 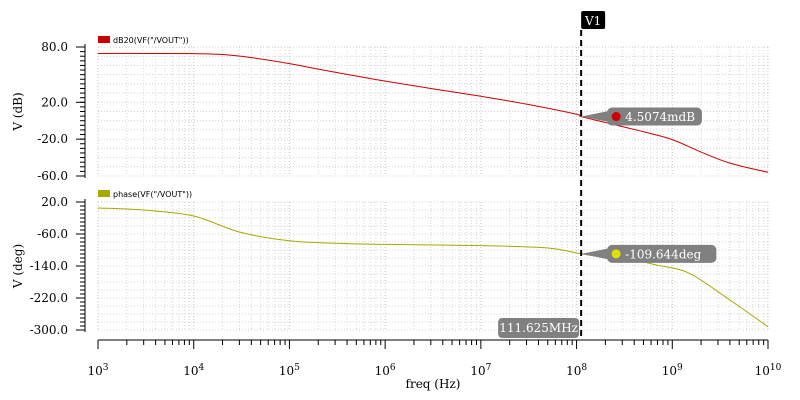 I want to click on callout-value: -109.644deg, so click(x=663, y=254).